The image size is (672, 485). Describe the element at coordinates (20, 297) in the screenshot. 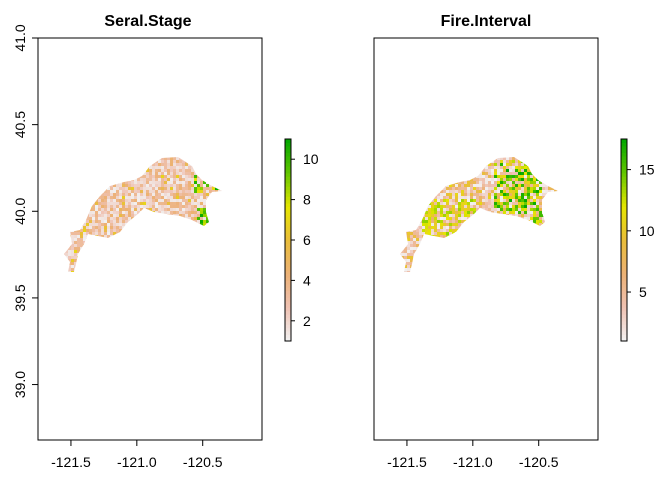

I see `y-tick-label: 39.5` at that location.